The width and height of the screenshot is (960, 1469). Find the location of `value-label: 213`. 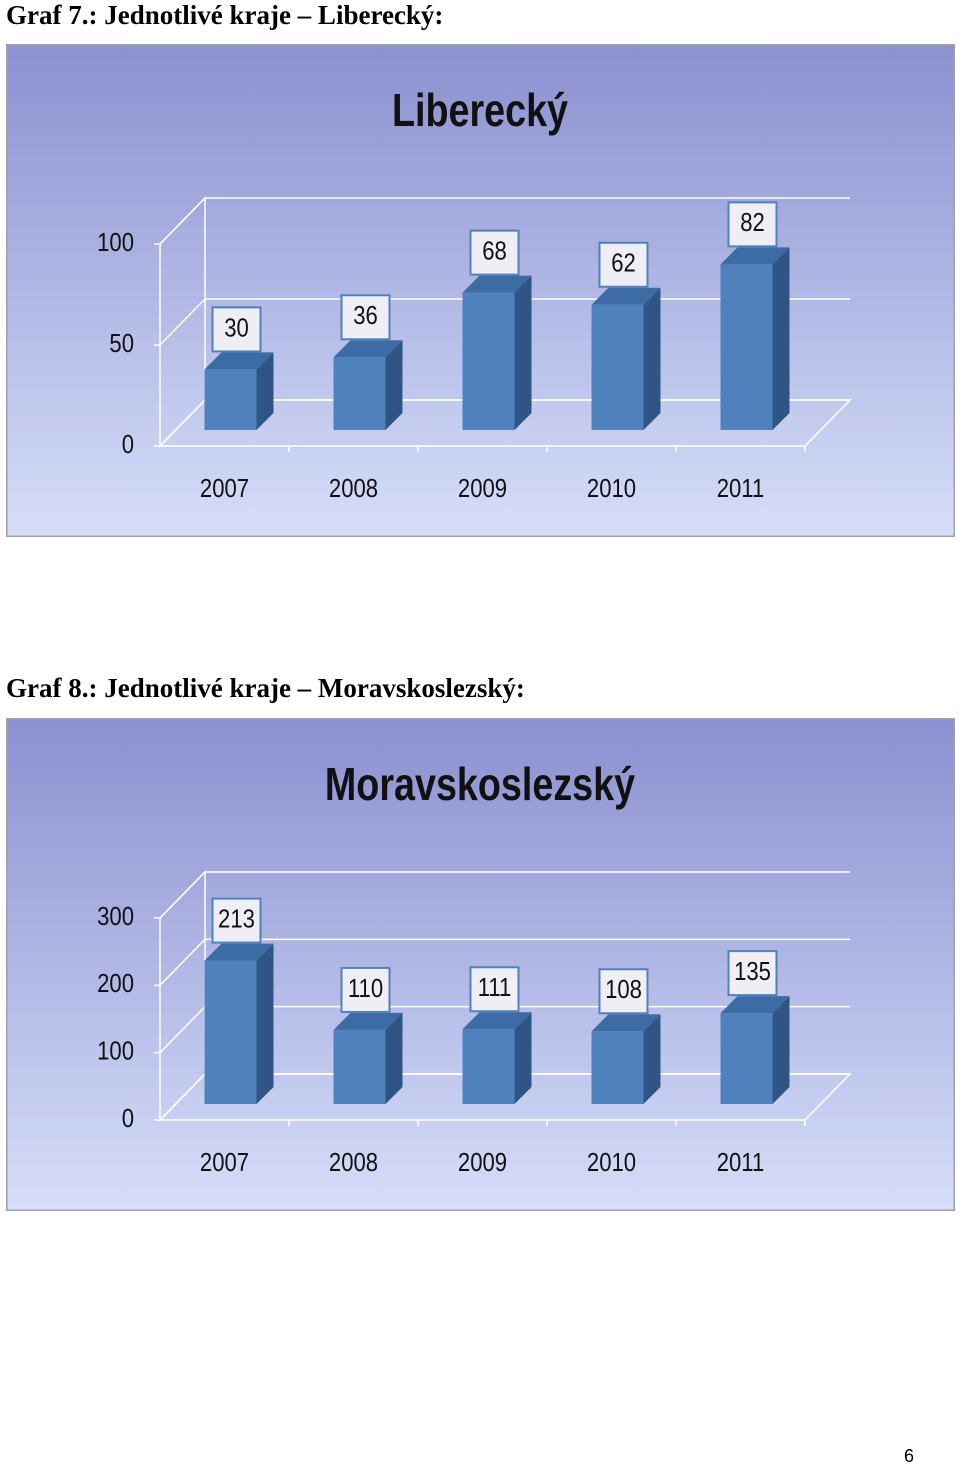

value-label: 213 is located at coordinates (236, 919).